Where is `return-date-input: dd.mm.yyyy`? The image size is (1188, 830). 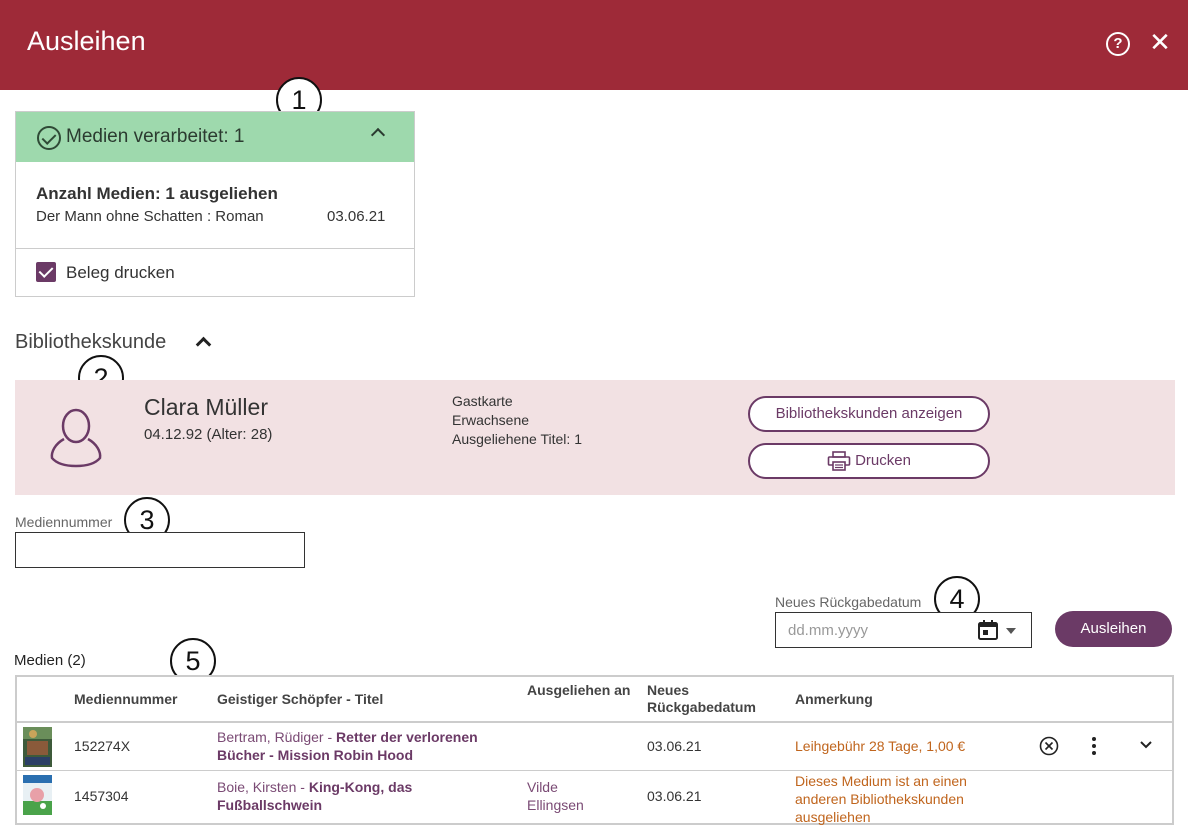 return-date-input: dd.mm.yyyy is located at coordinates (903, 630).